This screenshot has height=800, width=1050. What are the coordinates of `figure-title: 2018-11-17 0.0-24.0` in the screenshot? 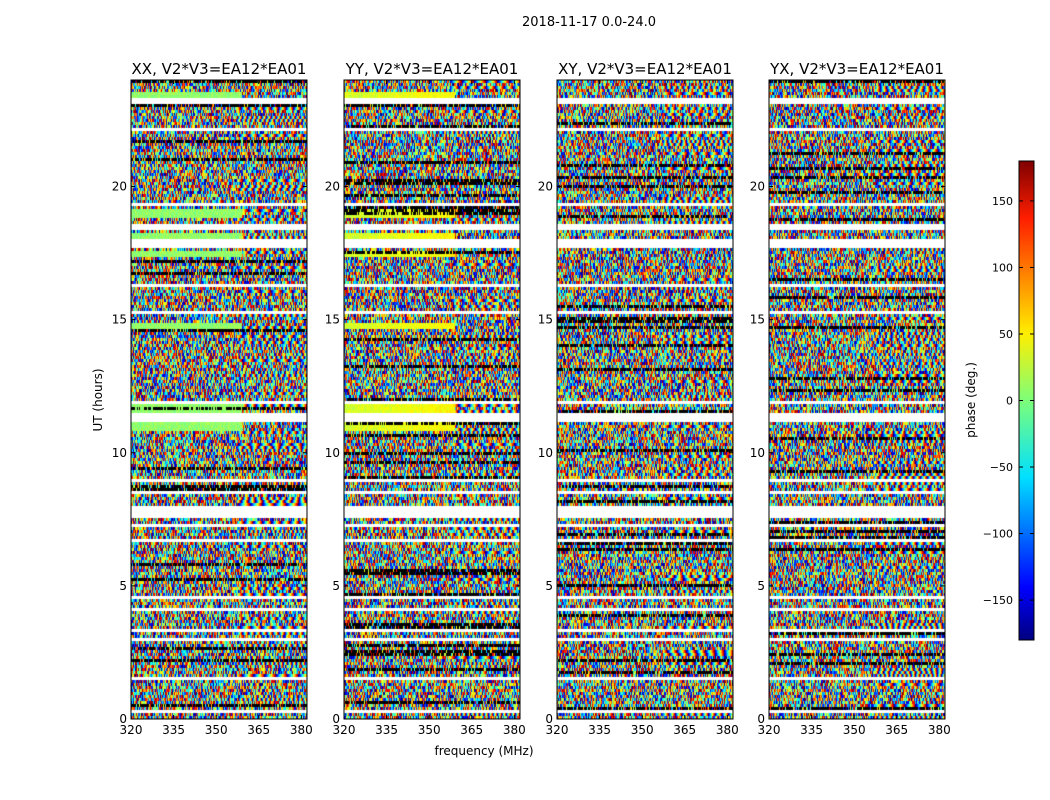 It's located at (589, 22).